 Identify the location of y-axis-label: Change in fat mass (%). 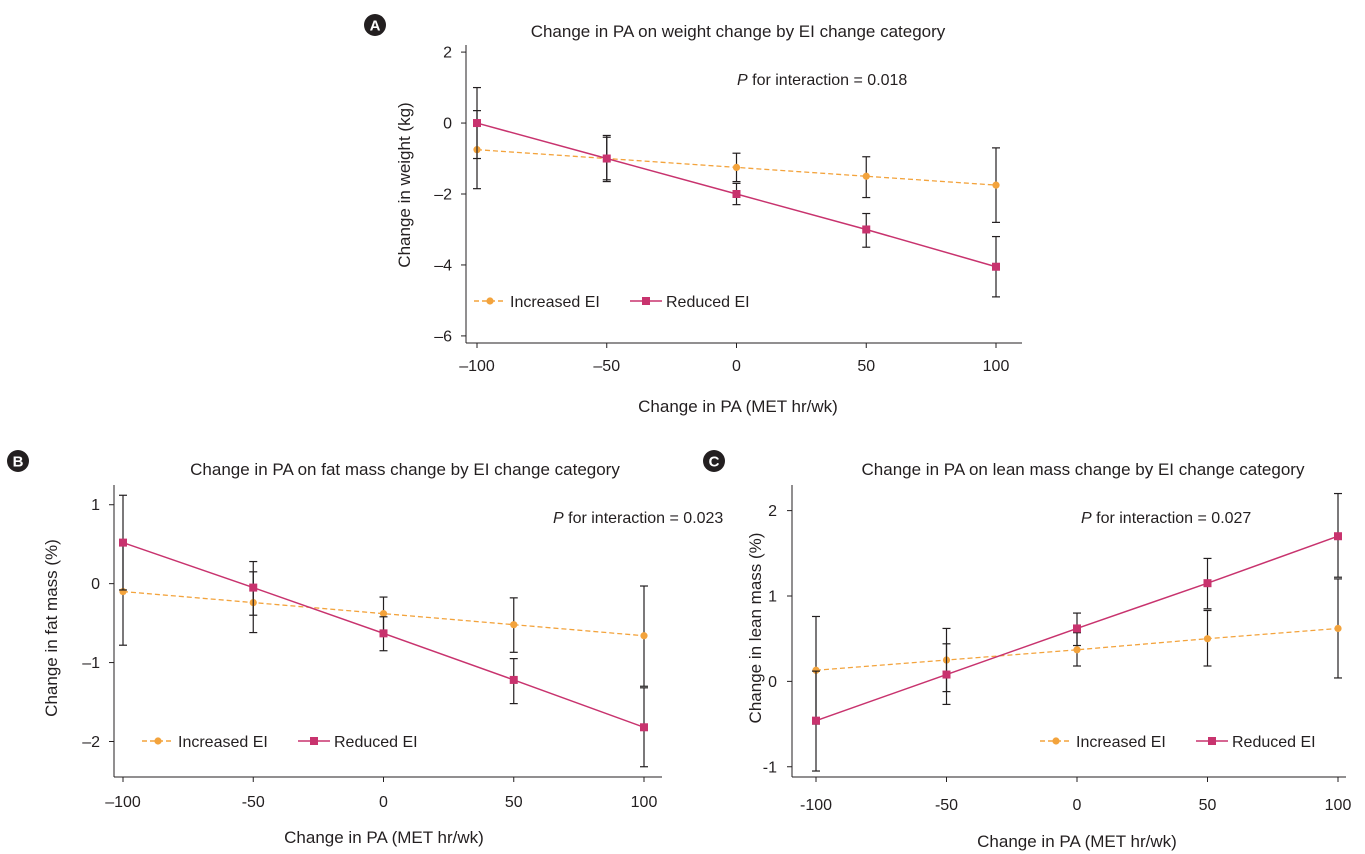
(51, 628).